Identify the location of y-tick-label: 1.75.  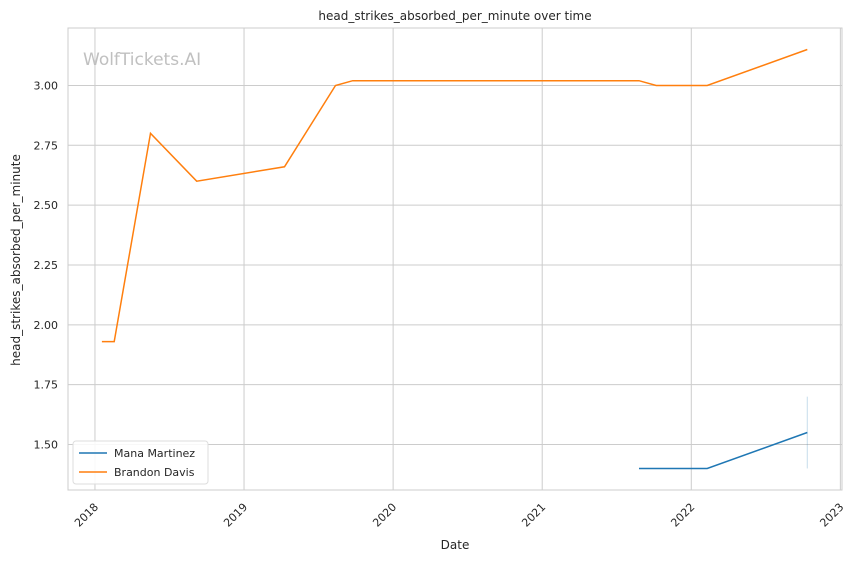
(46, 385).